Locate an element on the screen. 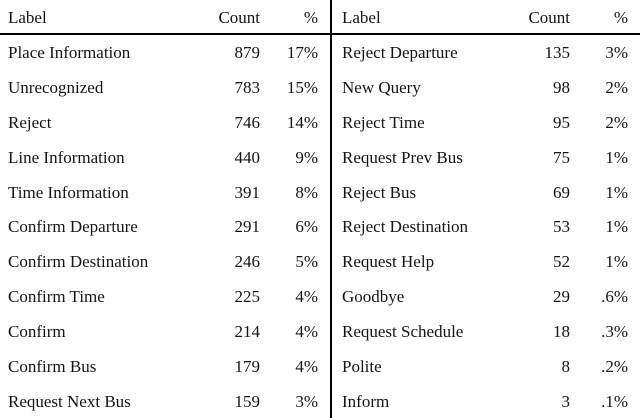 This screenshot has height=418, width=640. label-cell: Goodbye is located at coordinates (373, 297).